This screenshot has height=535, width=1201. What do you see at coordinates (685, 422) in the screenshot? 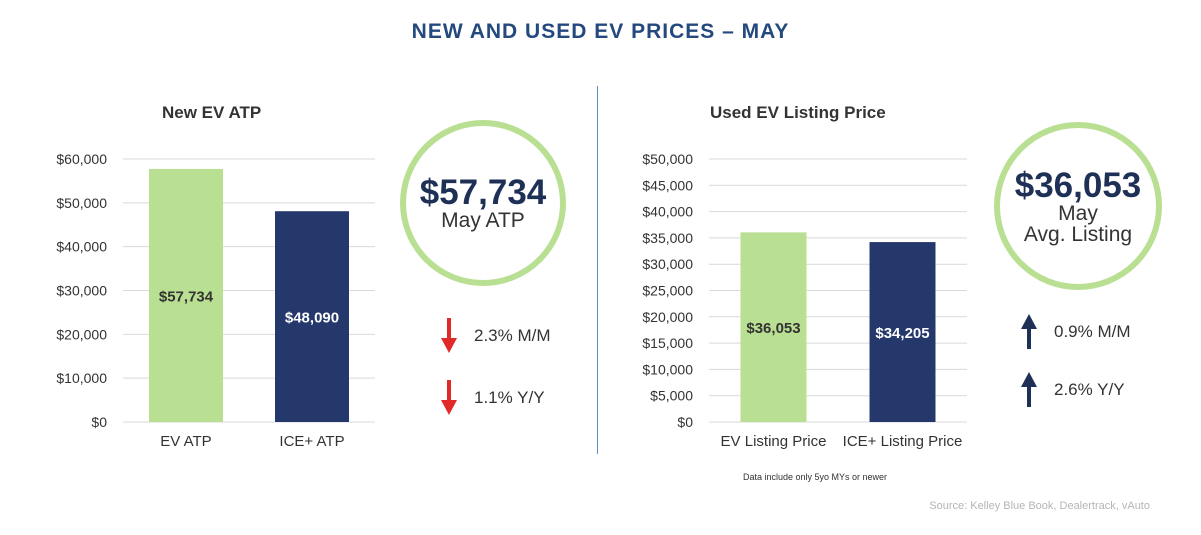
I see `used-ev-ytick-label: $0` at bounding box center [685, 422].